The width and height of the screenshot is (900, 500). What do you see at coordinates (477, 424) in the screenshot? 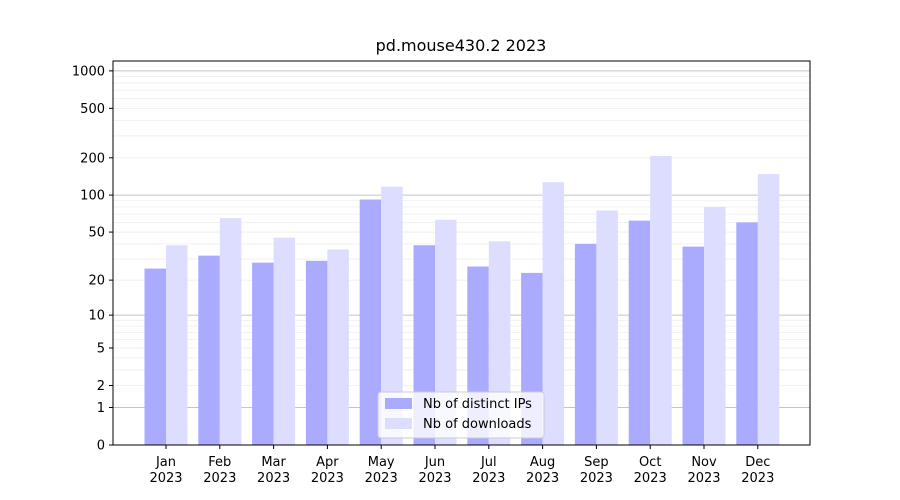
I see `legend-label-downloads: Nb of downloads` at bounding box center [477, 424].